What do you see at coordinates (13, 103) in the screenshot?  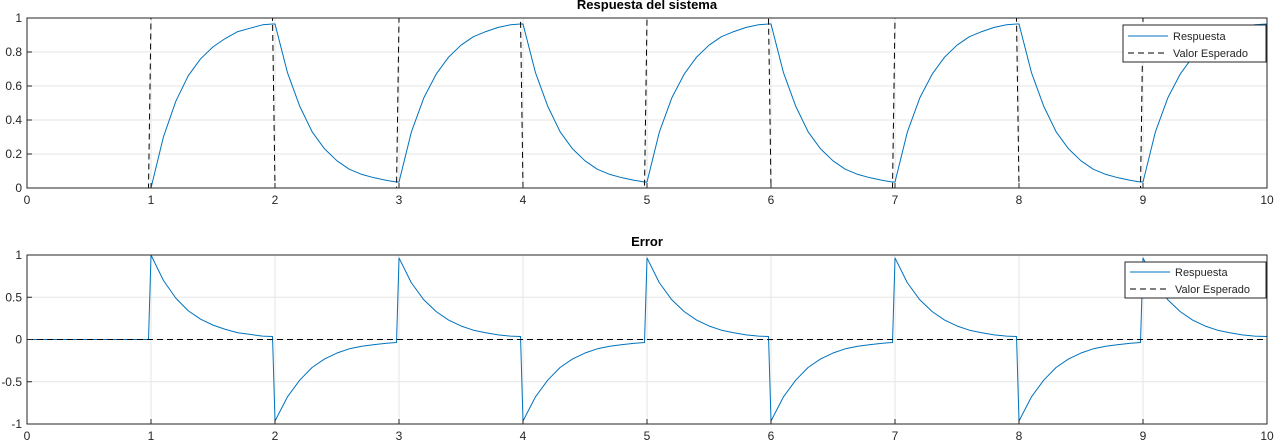 I see `y-tick-labels: 0 0.2 0.4 0.6 0.8 1` at bounding box center [13, 103].